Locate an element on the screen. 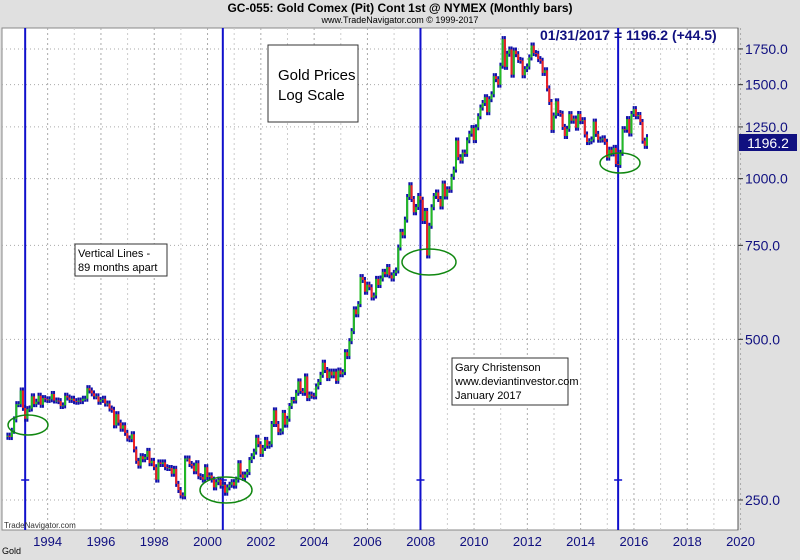 The image size is (800, 560). x-tick-label: 2020 is located at coordinates (740, 541).